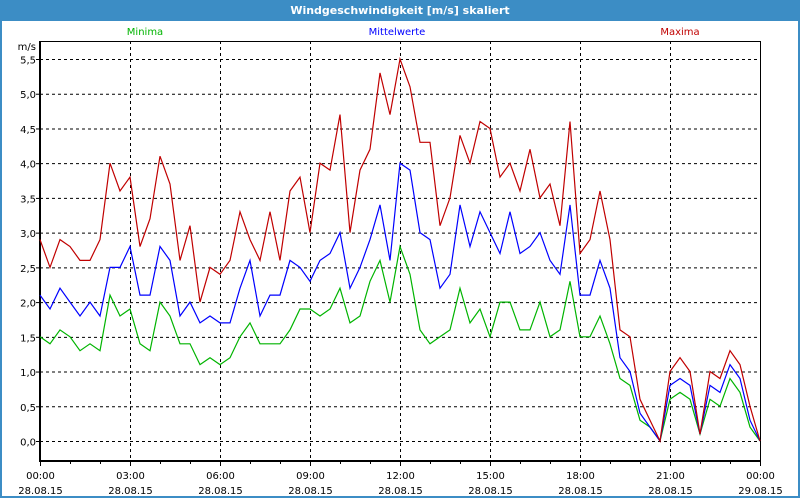 The image size is (800, 500). What do you see at coordinates (130, 476) in the screenshot?
I see `x-tick-time: 03:00` at bounding box center [130, 476].